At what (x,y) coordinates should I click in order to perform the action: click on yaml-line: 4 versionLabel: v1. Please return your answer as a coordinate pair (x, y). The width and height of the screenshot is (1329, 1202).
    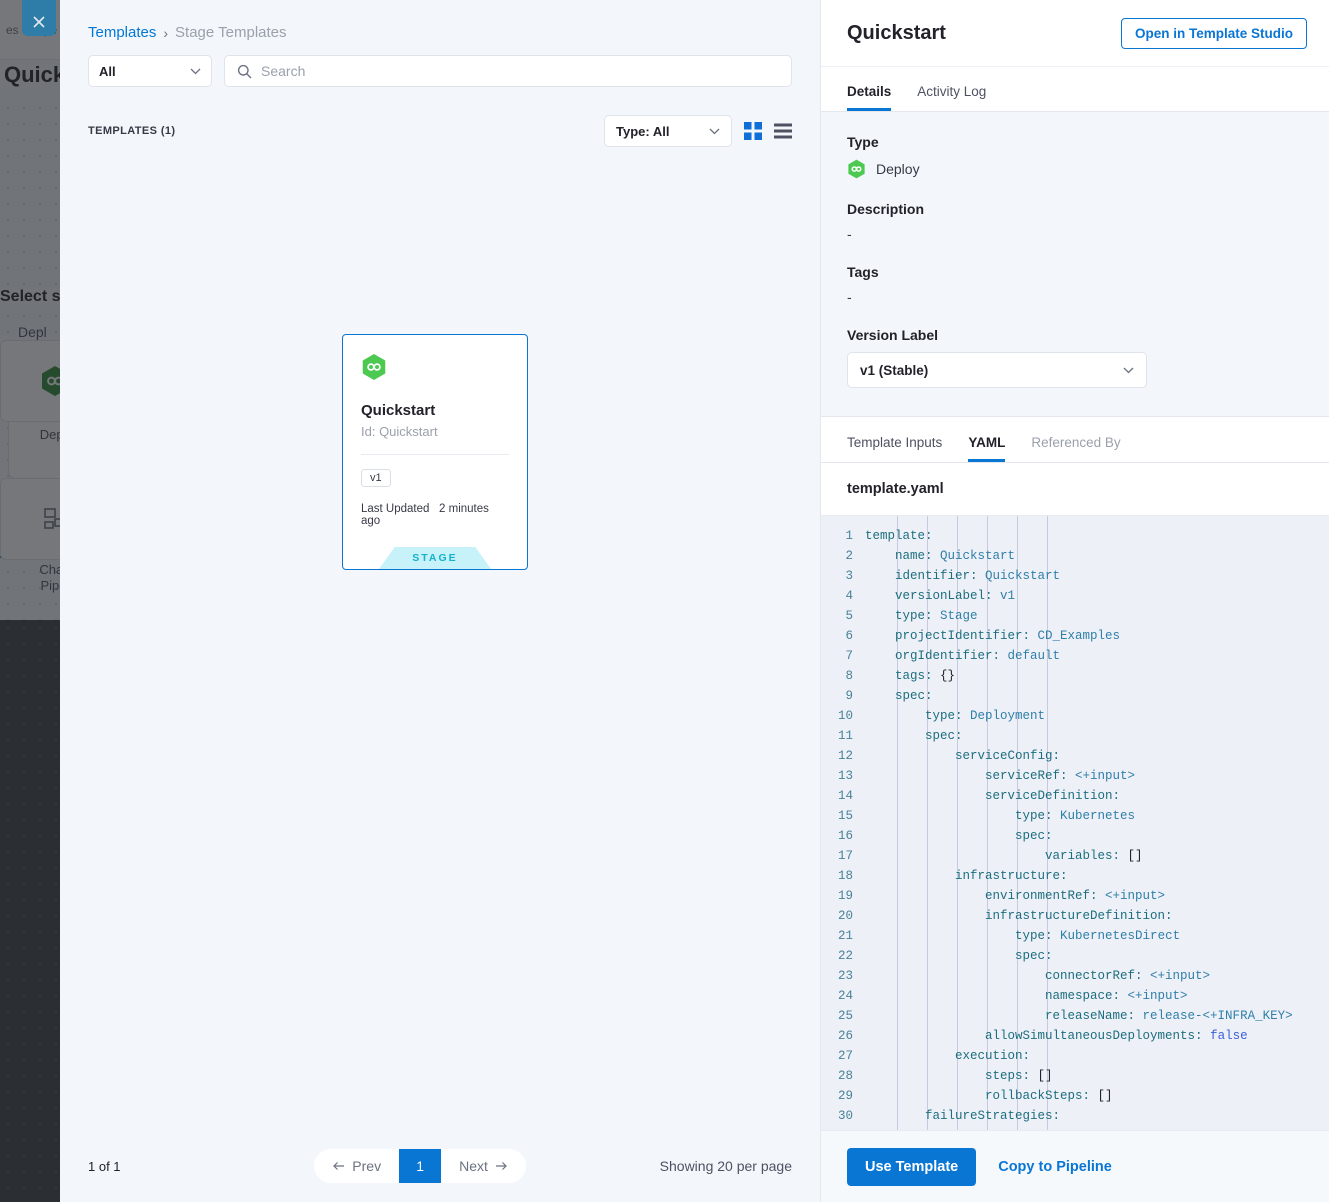
    Looking at the image, I should click on (1075, 599).